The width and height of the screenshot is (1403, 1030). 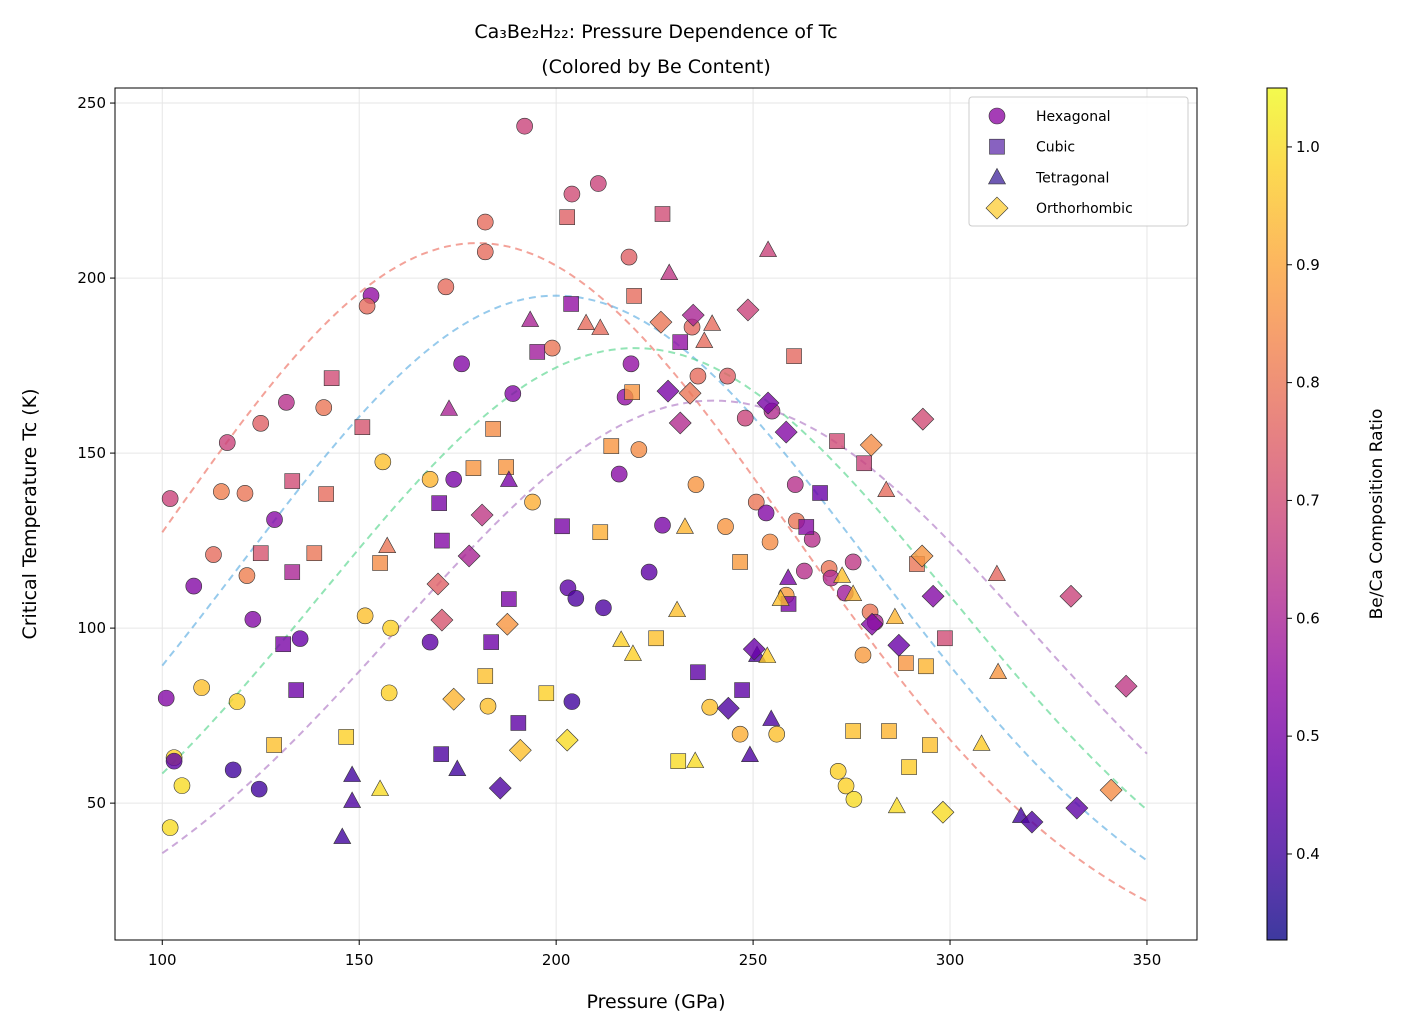 What do you see at coordinates (91, 103) in the screenshot?
I see `y-tick-label: 250` at bounding box center [91, 103].